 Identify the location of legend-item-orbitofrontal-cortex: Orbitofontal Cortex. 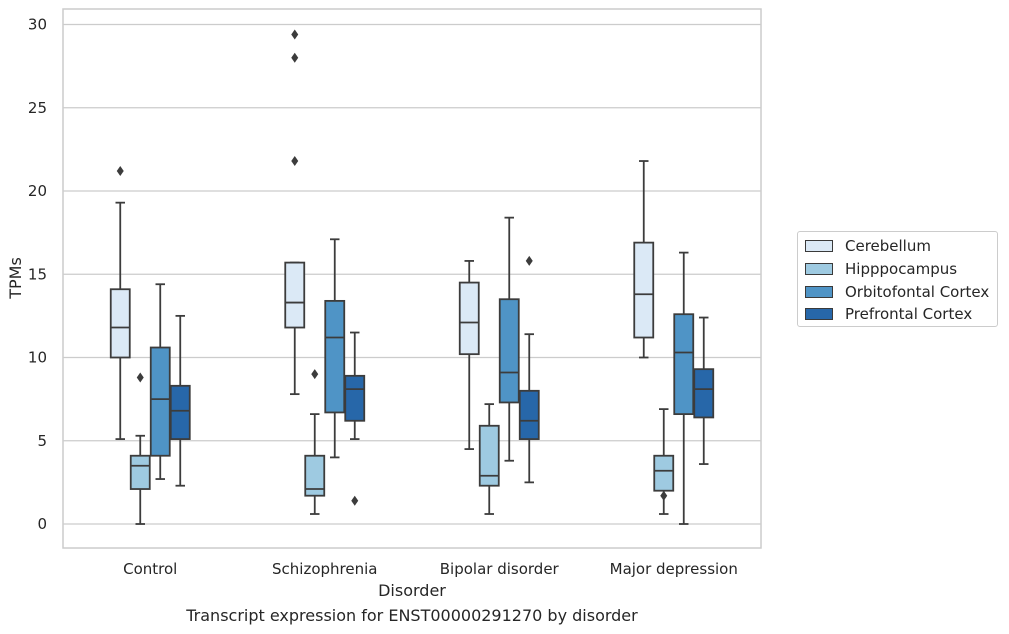
(901, 291).